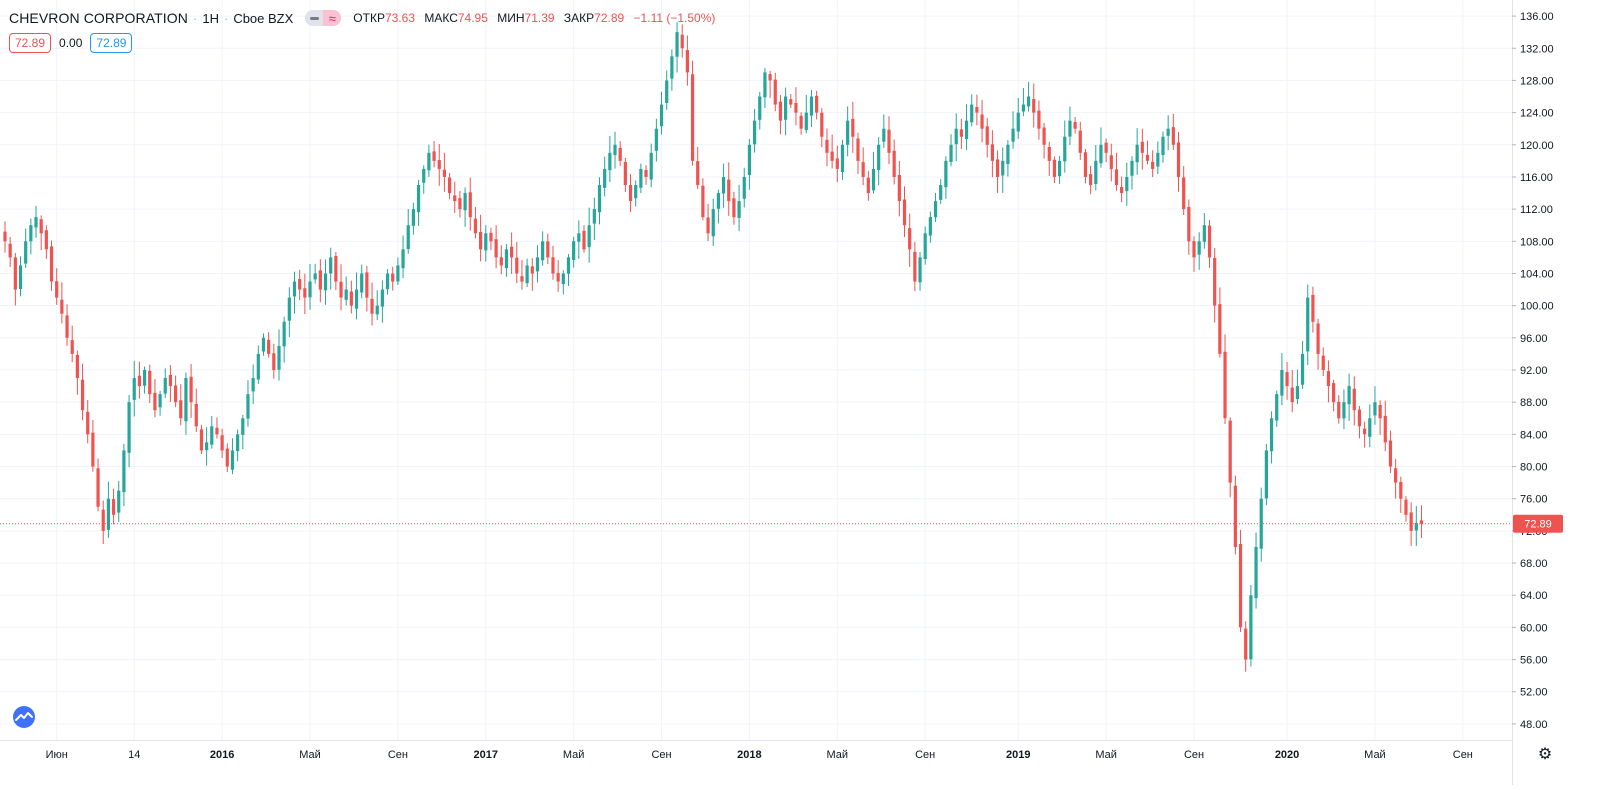  Describe the element at coordinates (210, 18) in the screenshot. I see `interval-label: 1Н` at that location.